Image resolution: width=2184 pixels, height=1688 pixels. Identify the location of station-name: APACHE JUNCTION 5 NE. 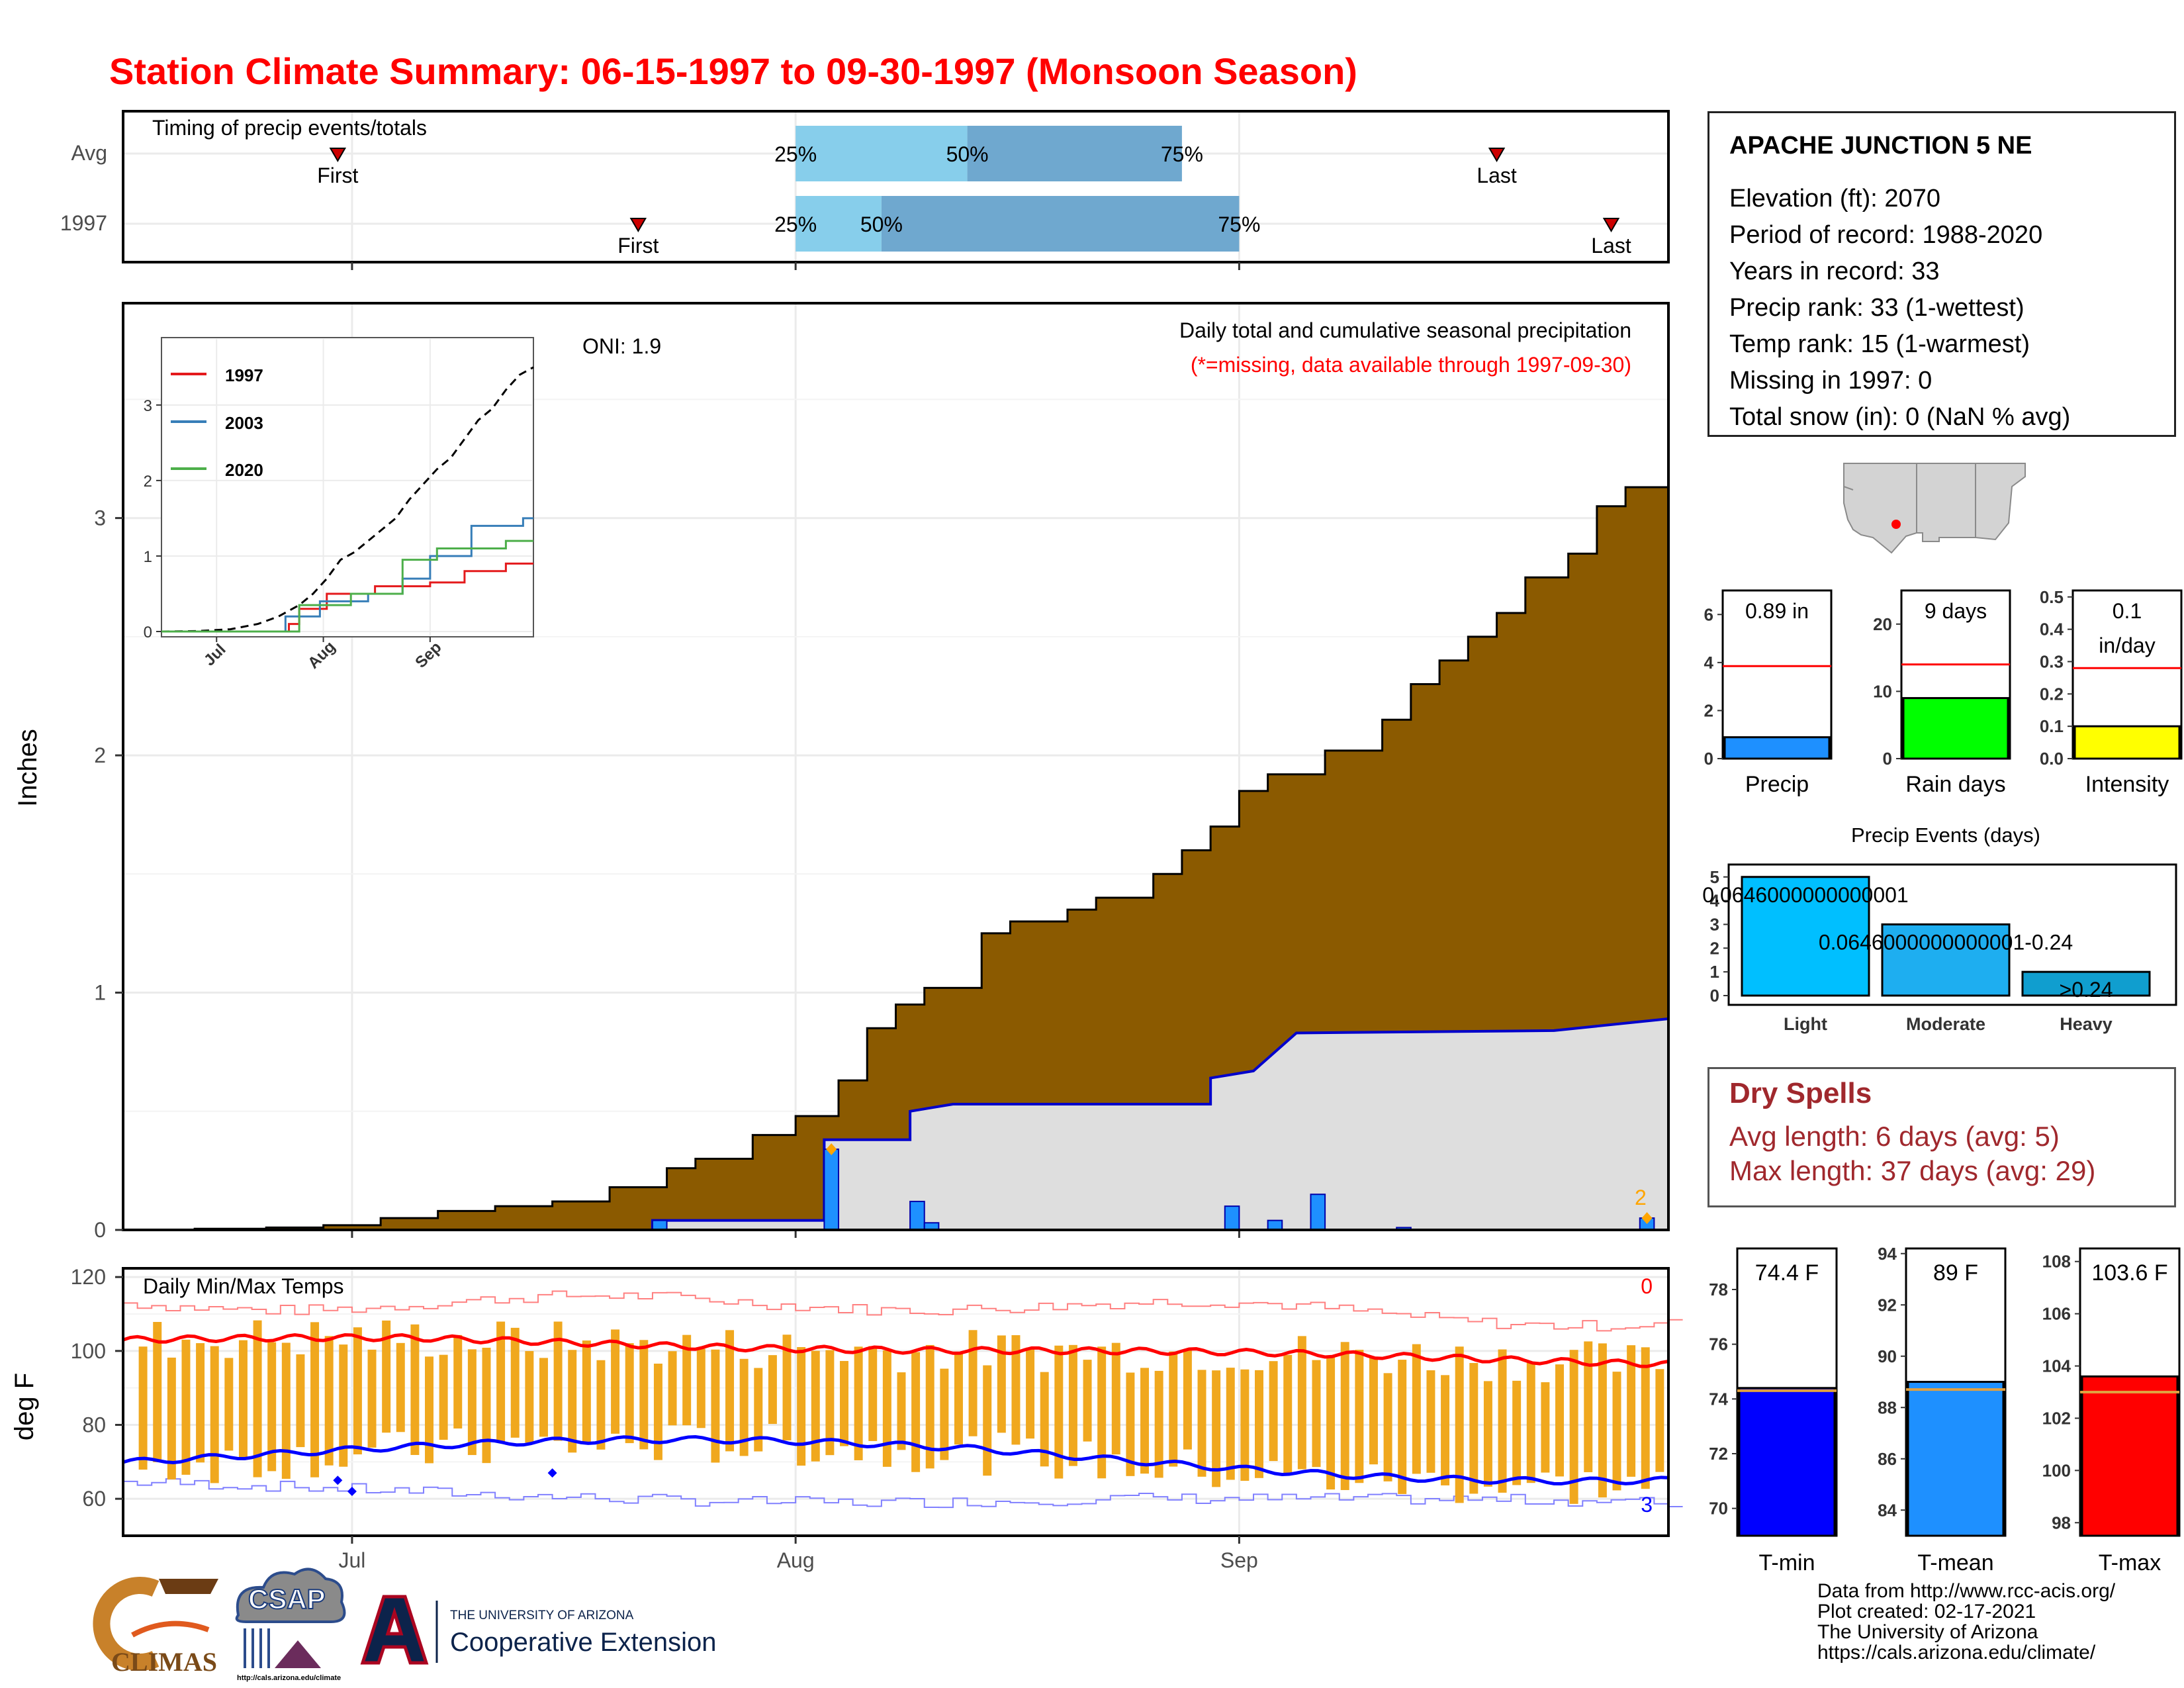
(1880, 146).